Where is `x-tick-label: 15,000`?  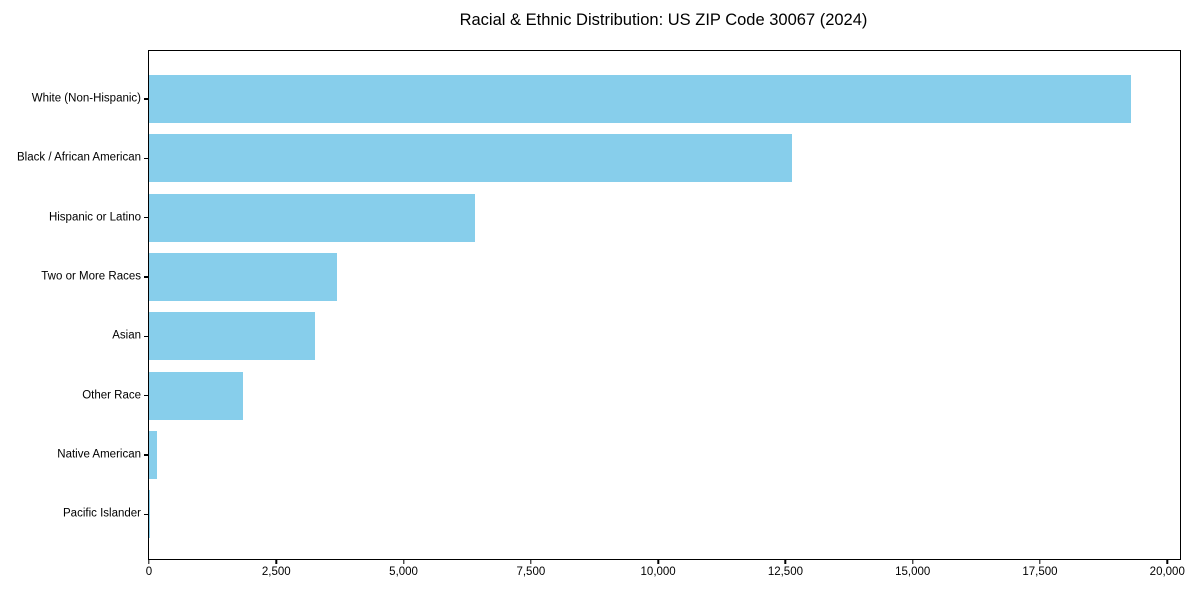 x-tick-label: 15,000 is located at coordinates (913, 572).